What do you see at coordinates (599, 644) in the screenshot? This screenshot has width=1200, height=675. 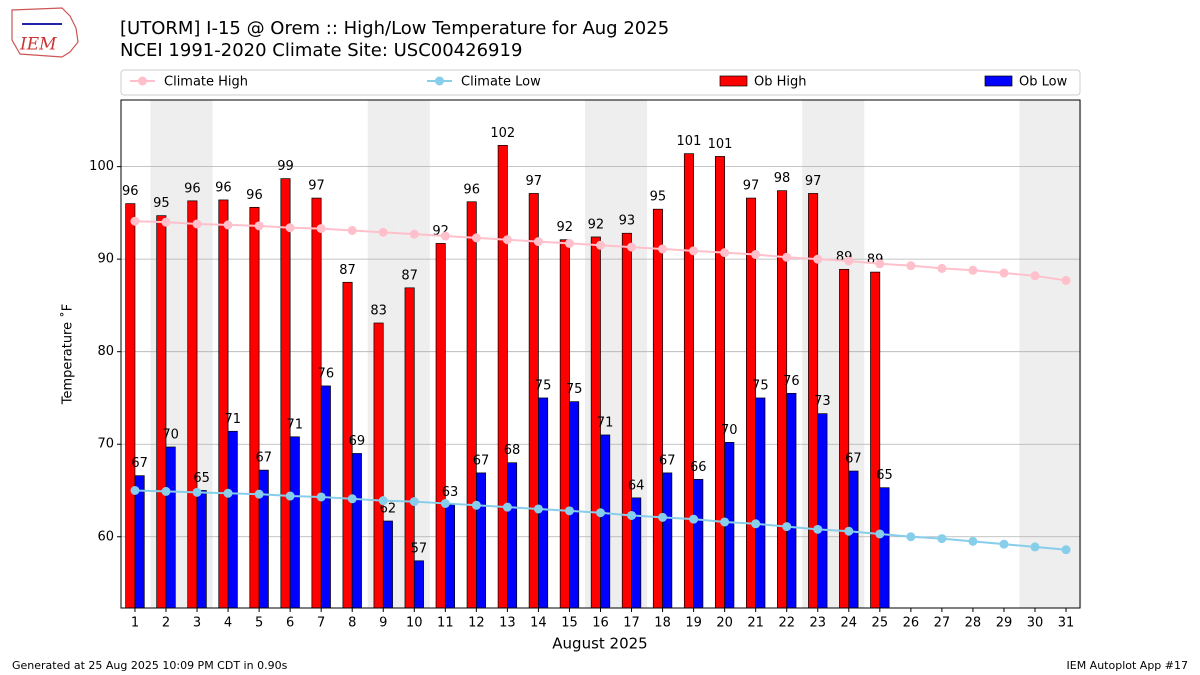 I see `x-axis-label: August 2025` at bounding box center [599, 644].